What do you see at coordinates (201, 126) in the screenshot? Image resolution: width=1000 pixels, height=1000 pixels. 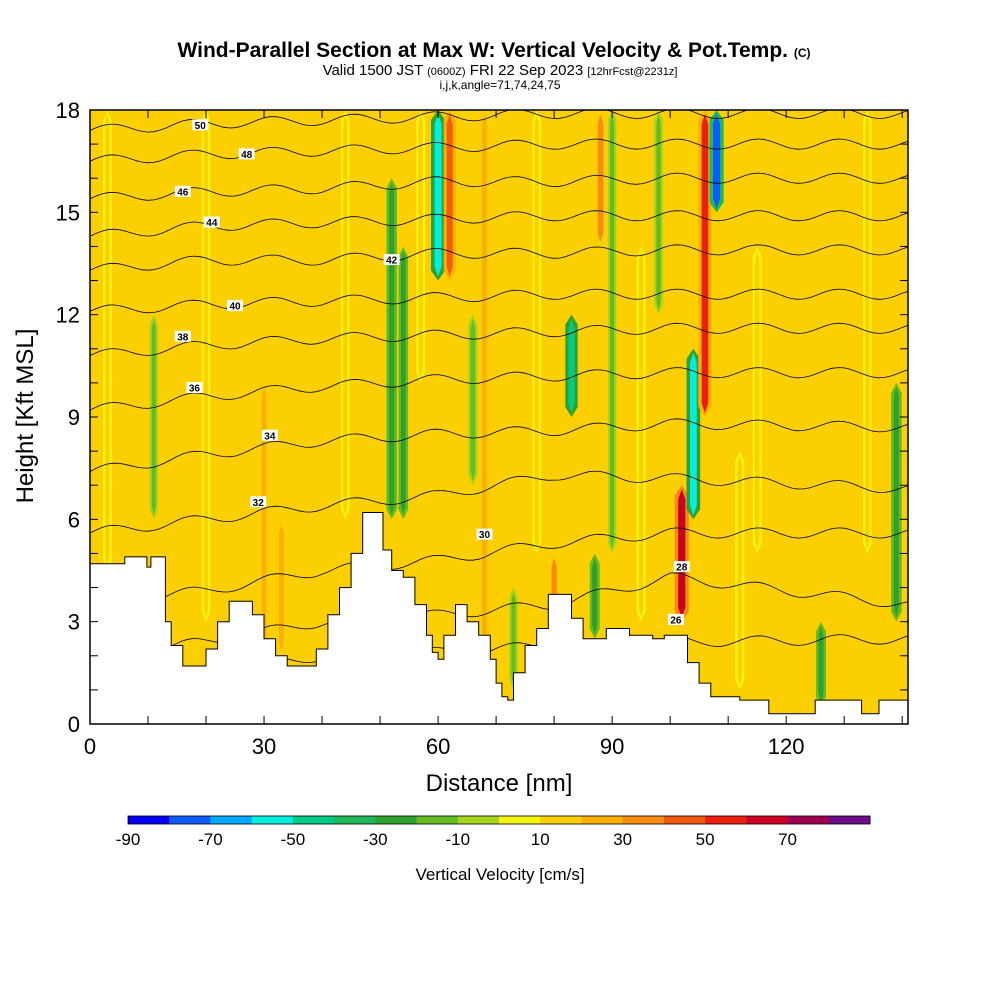 I see `contour-label-50: 50` at bounding box center [201, 126].